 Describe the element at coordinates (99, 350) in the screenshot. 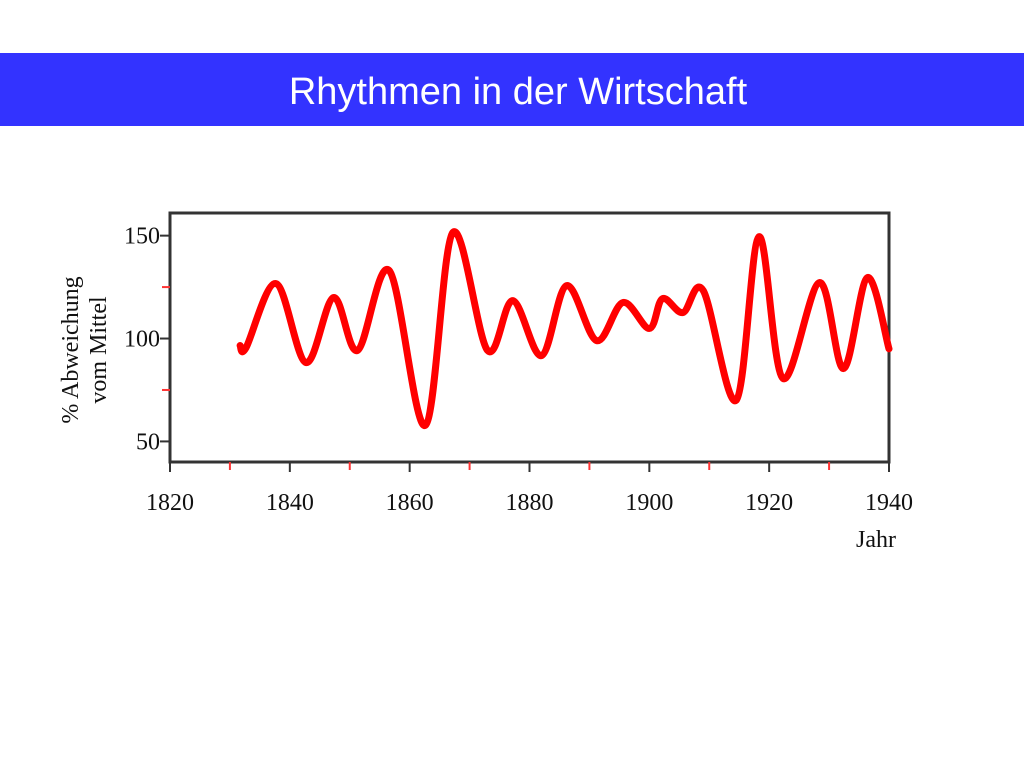

I see `y-label-line: vom Mittel` at that location.